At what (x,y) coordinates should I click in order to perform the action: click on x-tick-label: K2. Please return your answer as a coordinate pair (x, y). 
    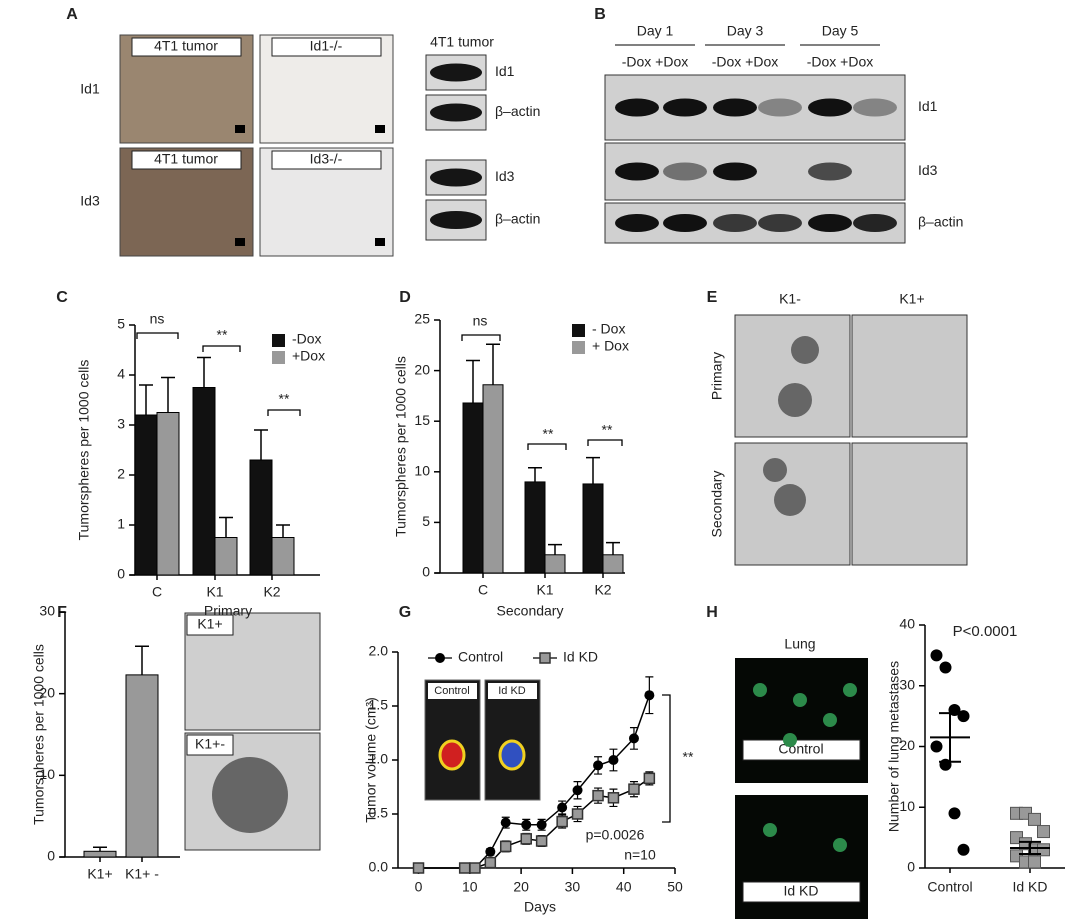
    Looking at the image, I should click on (602, 590).